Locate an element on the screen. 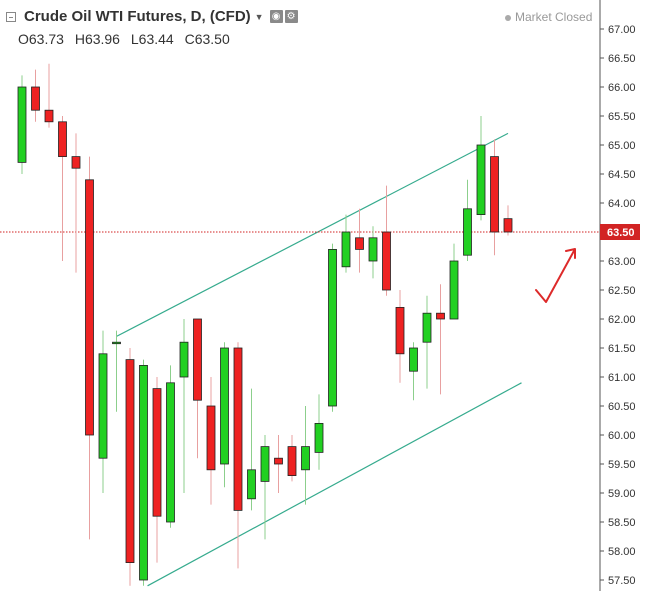 Image resolution: width=652 pixels, height=591 pixels. last-price-label: 63.50 is located at coordinates (620, 232).